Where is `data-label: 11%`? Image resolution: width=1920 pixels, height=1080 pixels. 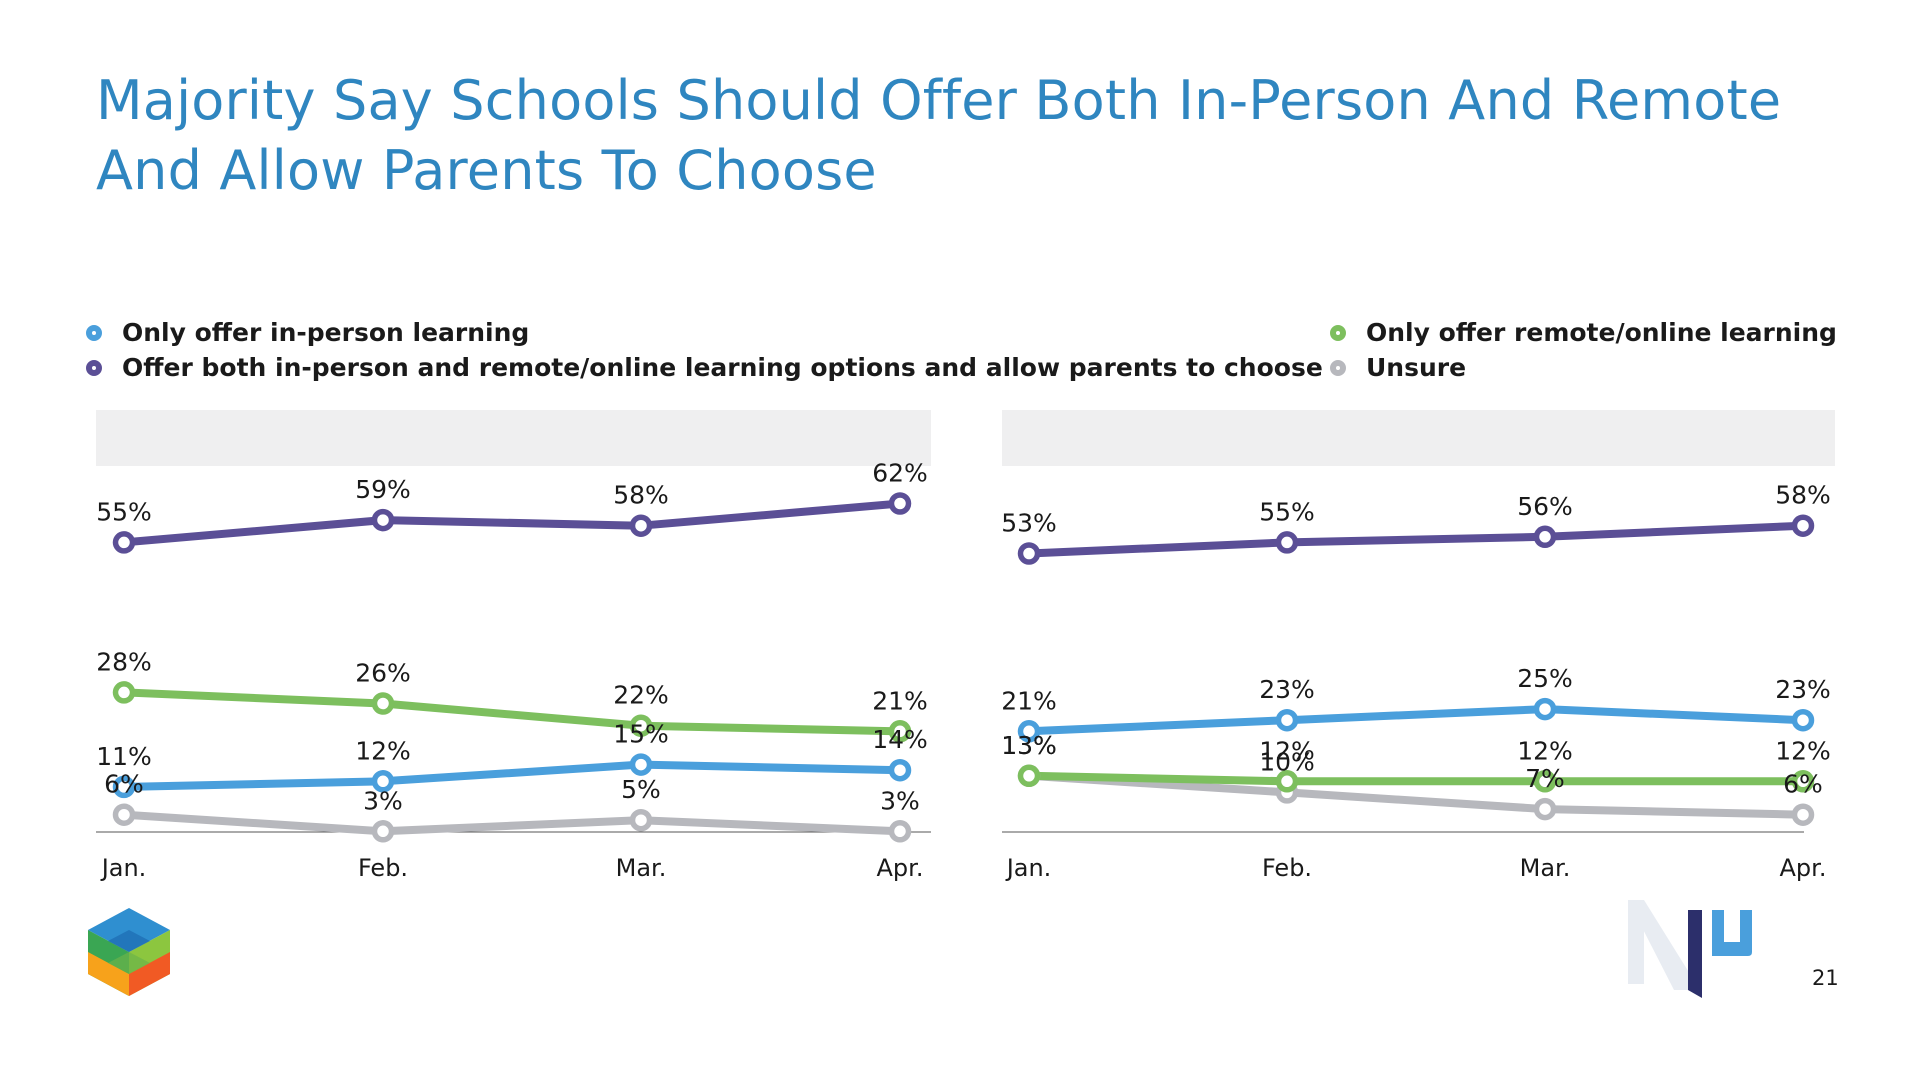 data-label: 11% is located at coordinates (124, 756).